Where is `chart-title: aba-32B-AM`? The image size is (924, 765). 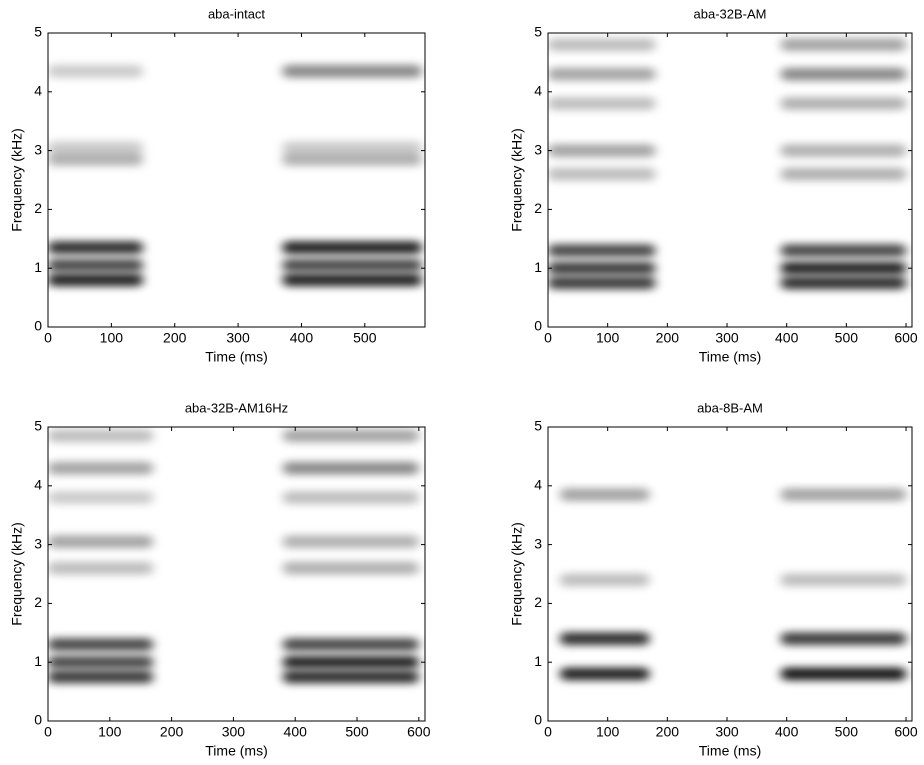 chart-title: aba-32B-AM is located at coordinates (730, 13).